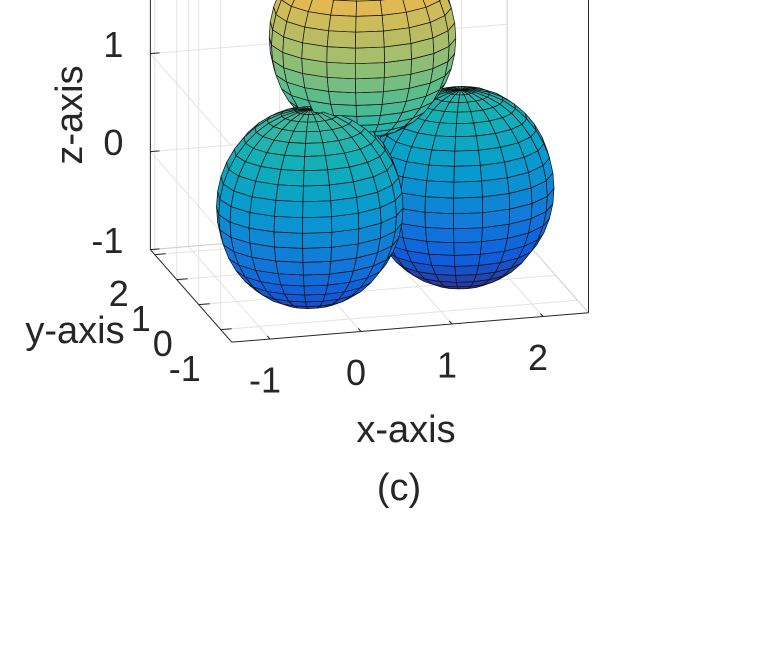 The height and width of the screenshot is (651, 768). Describe the element at coordinates (113, 142) in the screenshot. I see `z-tick-label: 0` at that location.